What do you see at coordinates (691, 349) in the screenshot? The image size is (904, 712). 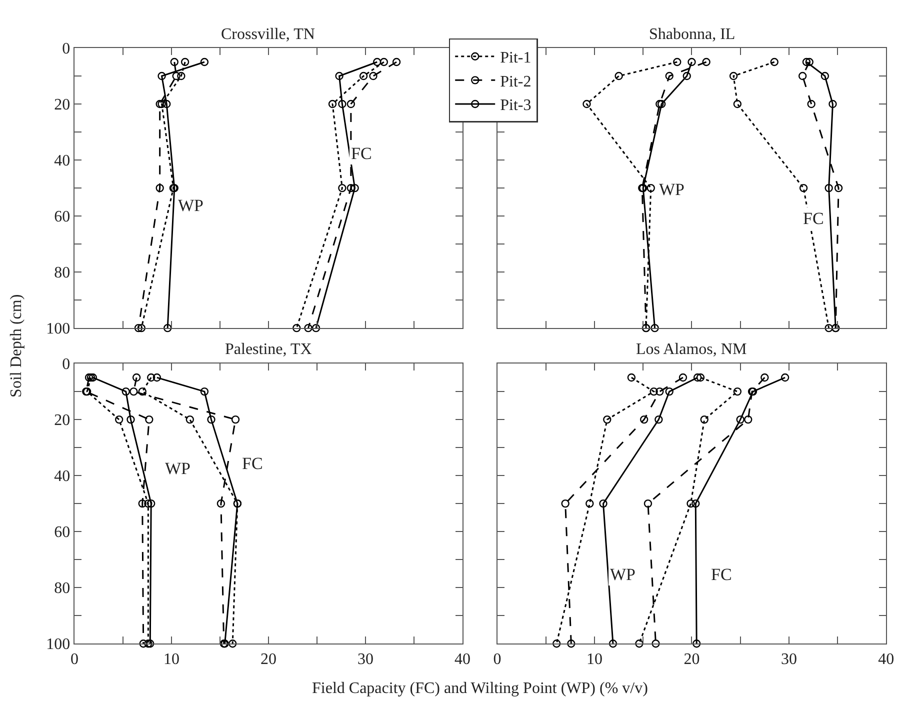 I see `chart-title: Los Alamos, NM` at bounding box center [691, 349].